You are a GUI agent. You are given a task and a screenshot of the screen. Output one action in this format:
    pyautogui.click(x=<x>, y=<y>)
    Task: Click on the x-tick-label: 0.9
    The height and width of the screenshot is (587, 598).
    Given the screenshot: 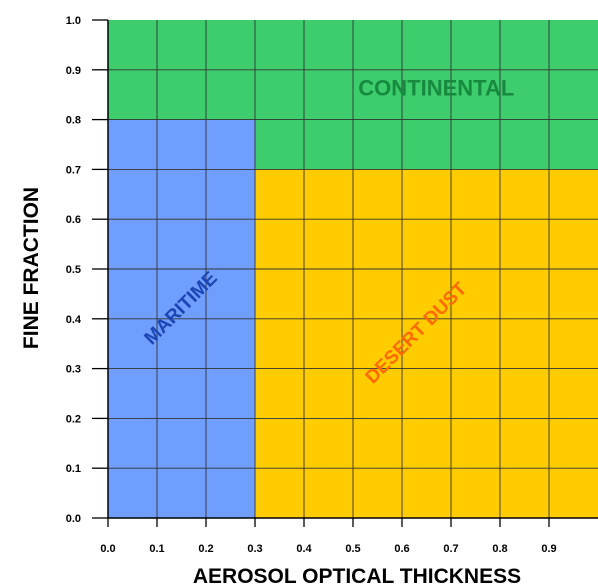 What is the action you would take?
    pyautogui.click(x=548, y=549)
    